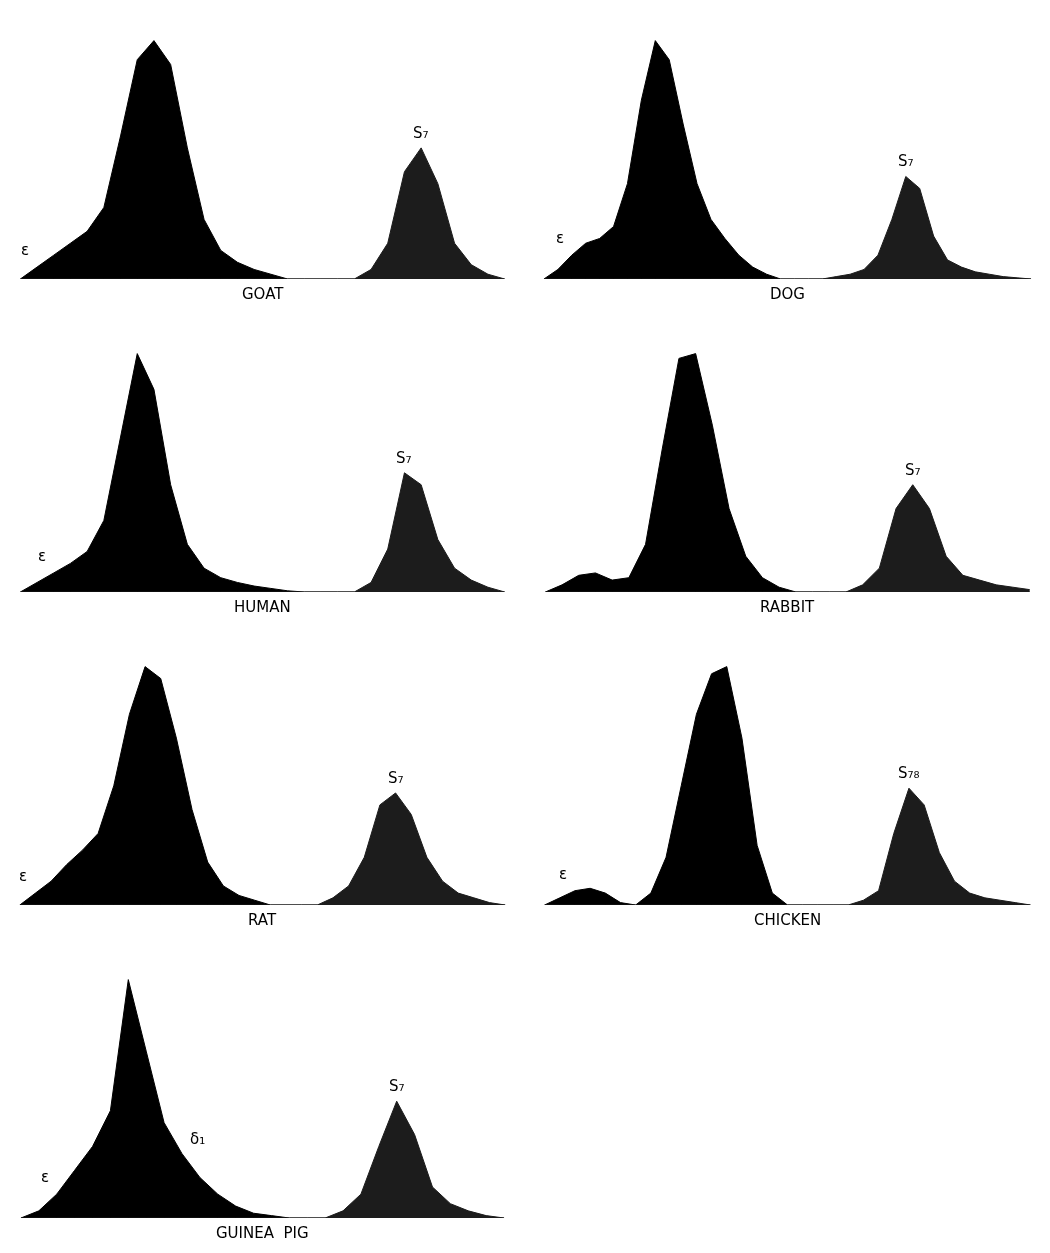  What do you see at coordinates (263, 294) in the screenshot?
I see `x-axis-title: GOAT` at bounding box center [263, 294].